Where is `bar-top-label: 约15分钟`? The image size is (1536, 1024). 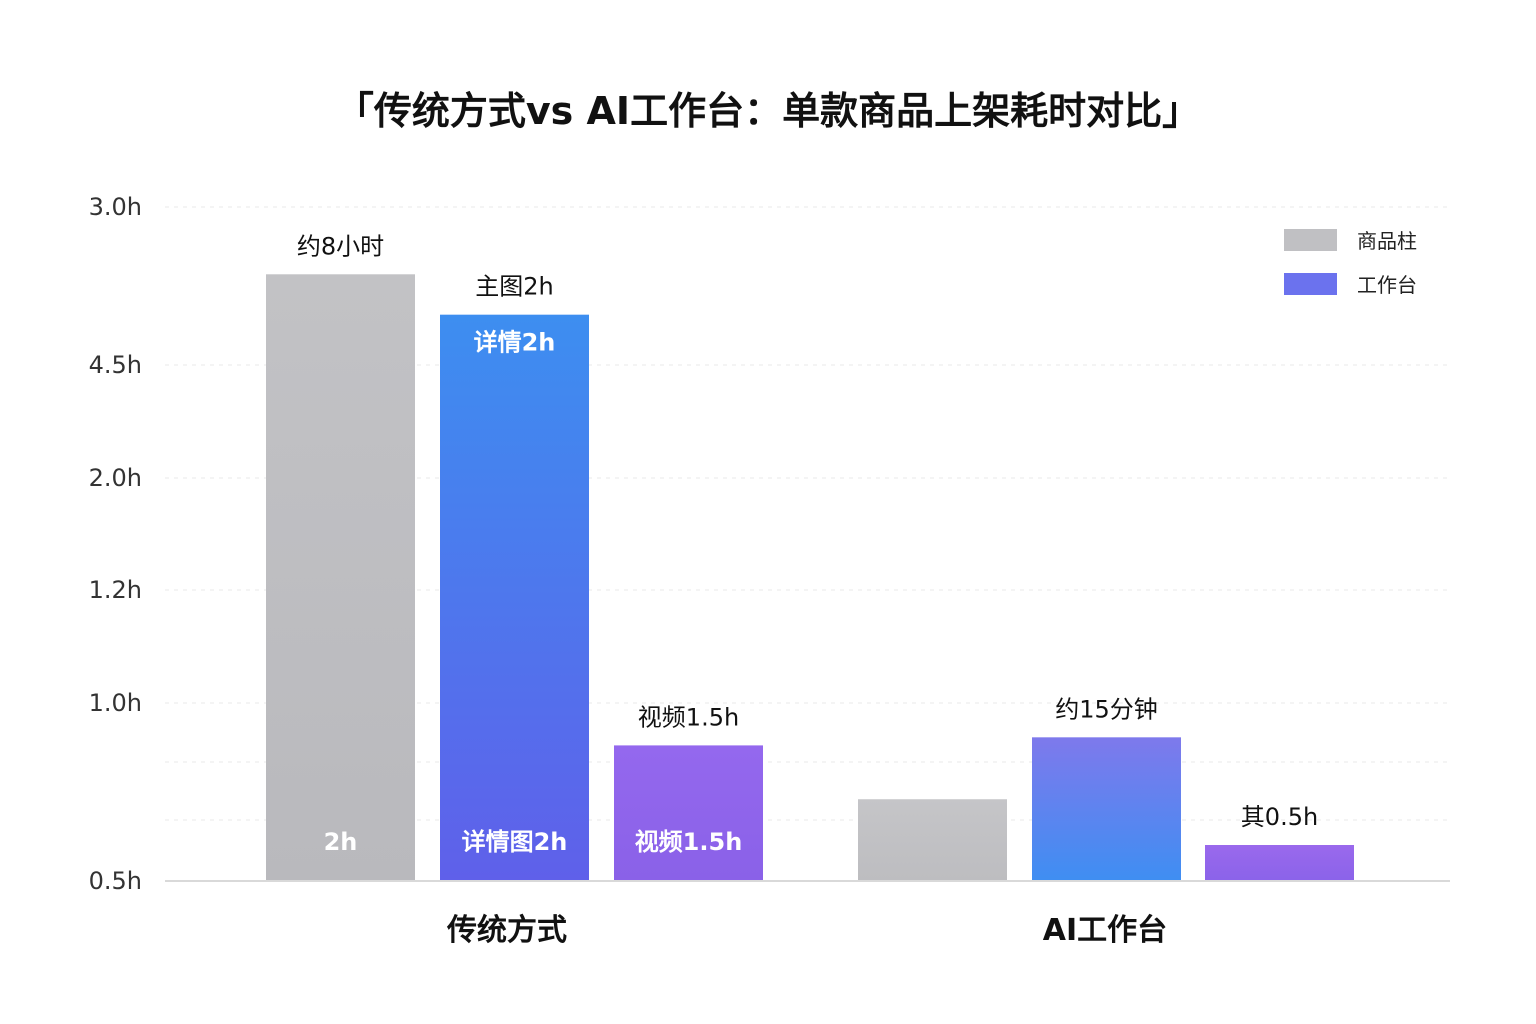 bar-top-label: 约15分钟 is located at coordinates (1106, 709).